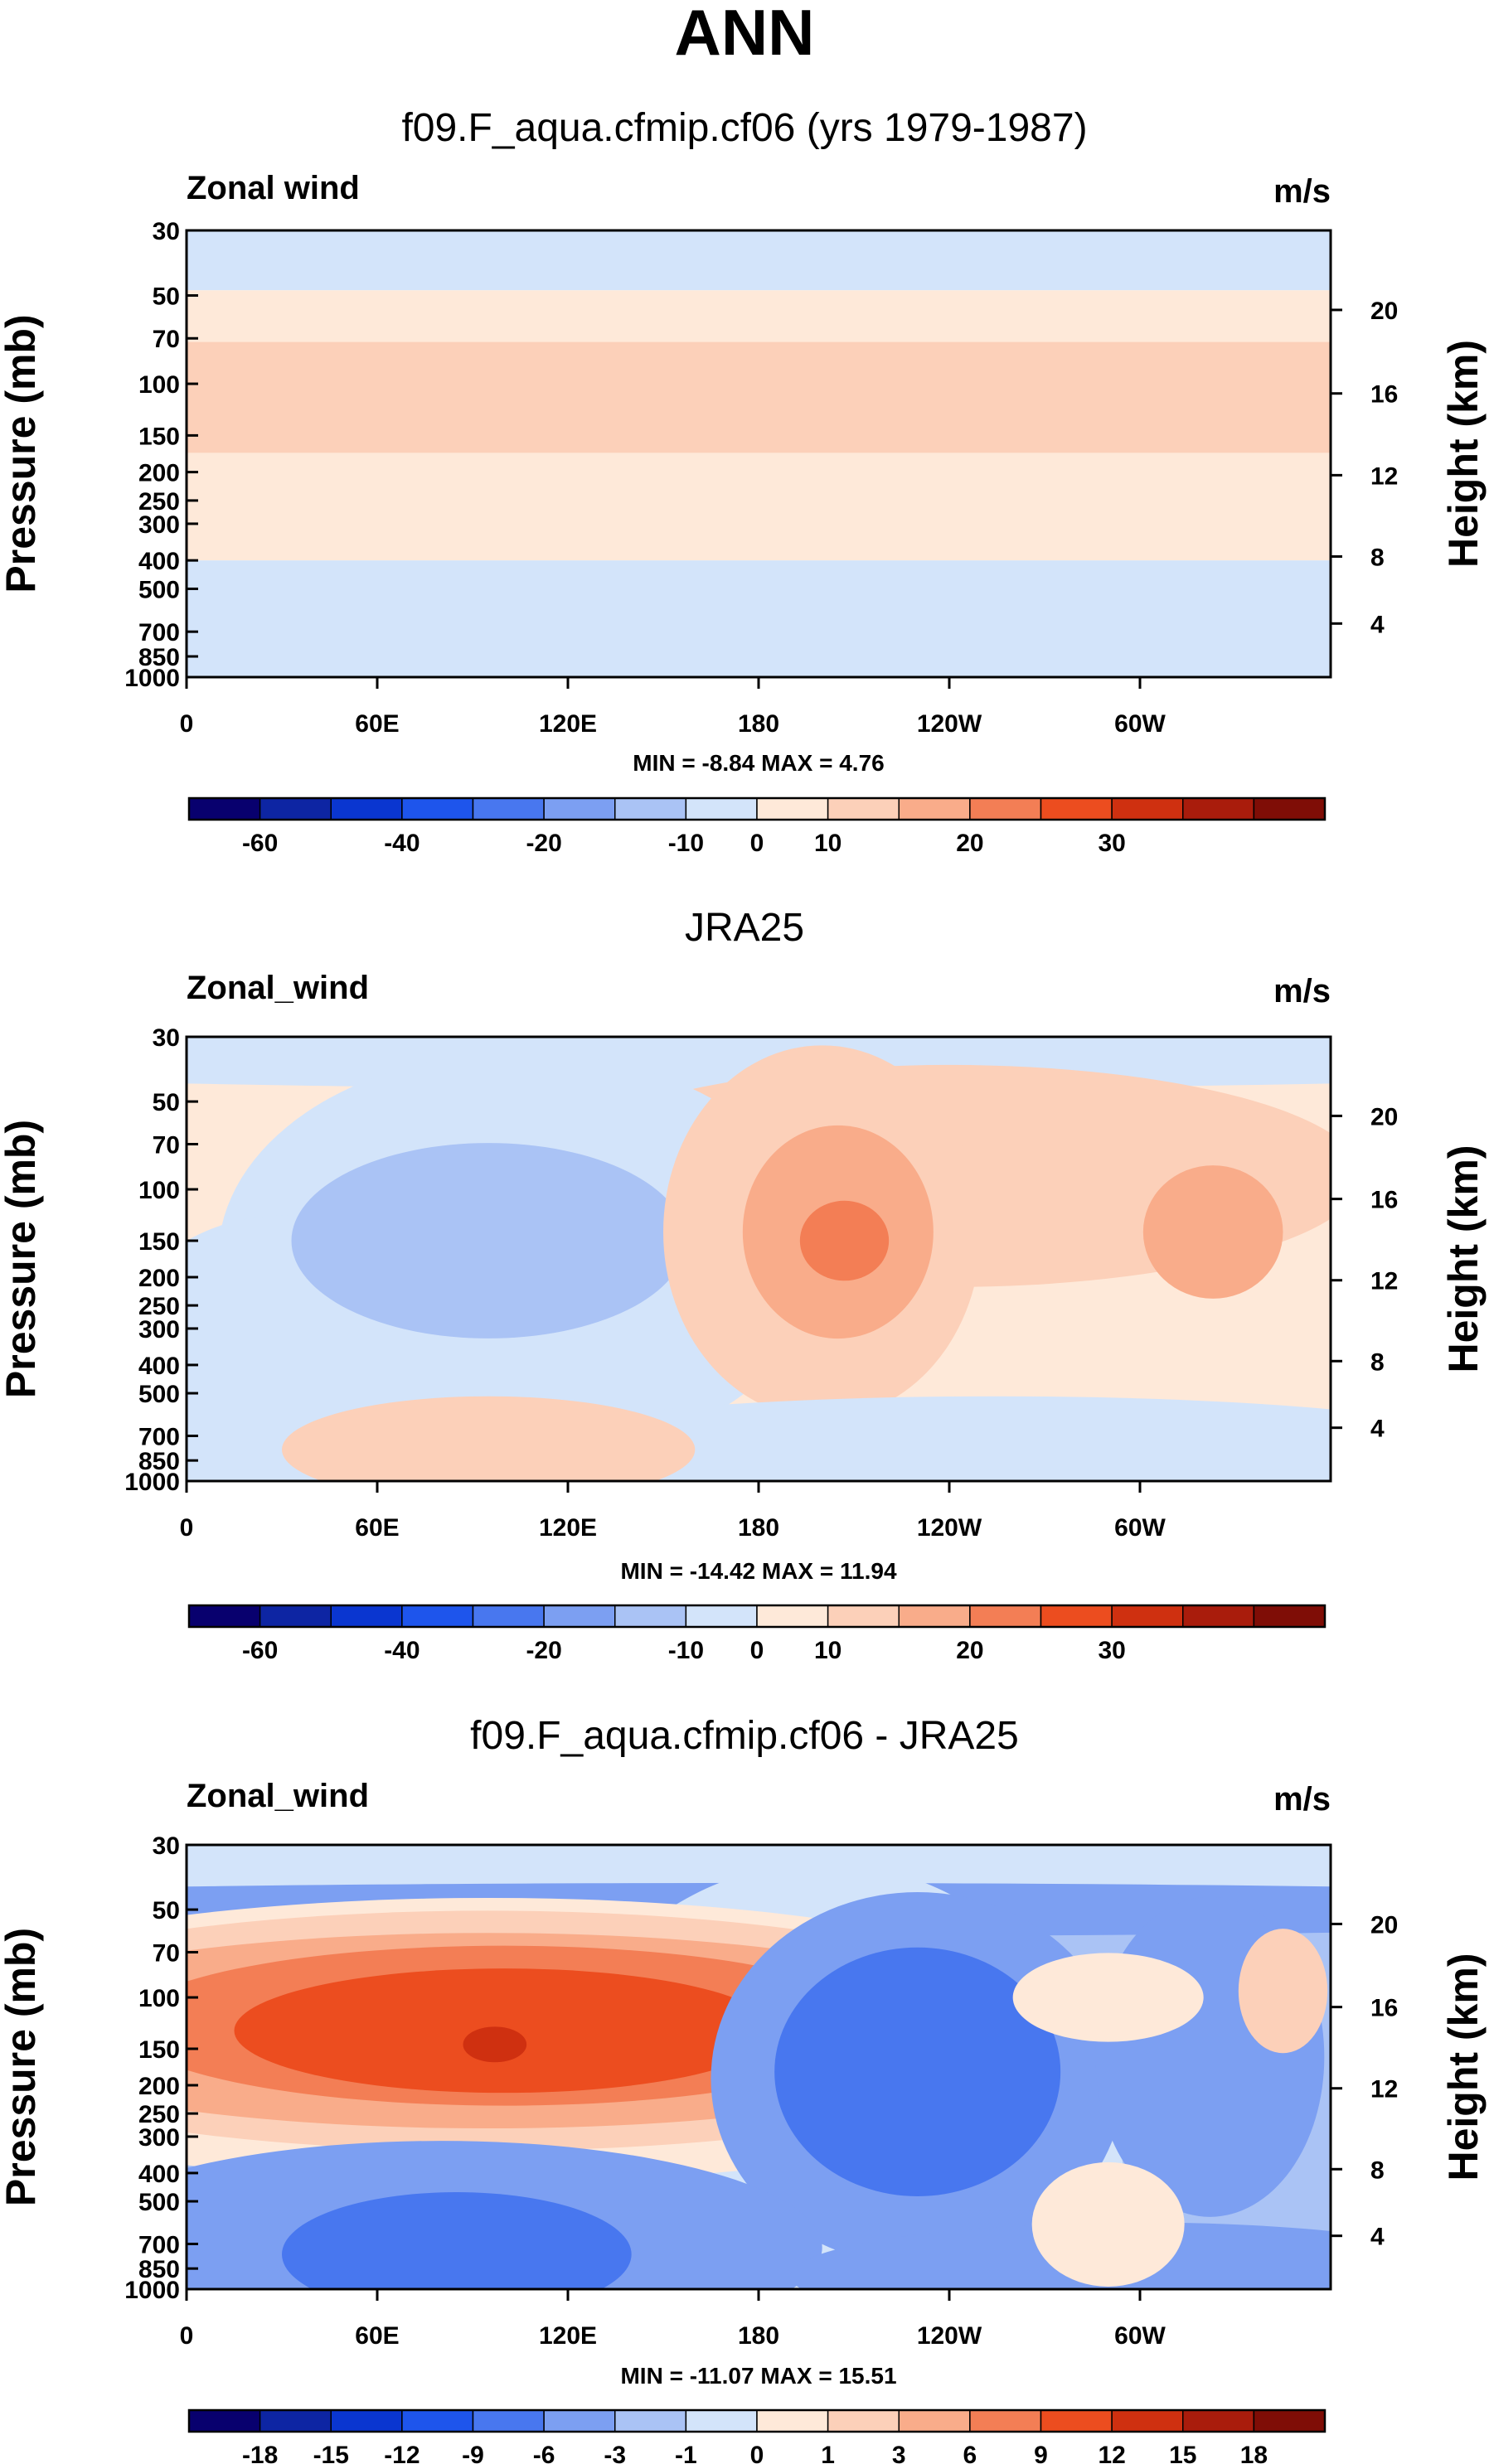 Image resolution: width=1489 pixels, height=2464 pixels. Describe the element at coordinates (757, 2436) in the screenshot. I see `colorbar: -18 -15 -12 -9 -6 -3 -1 0 1 3 6 9 12 15 18` at that location.